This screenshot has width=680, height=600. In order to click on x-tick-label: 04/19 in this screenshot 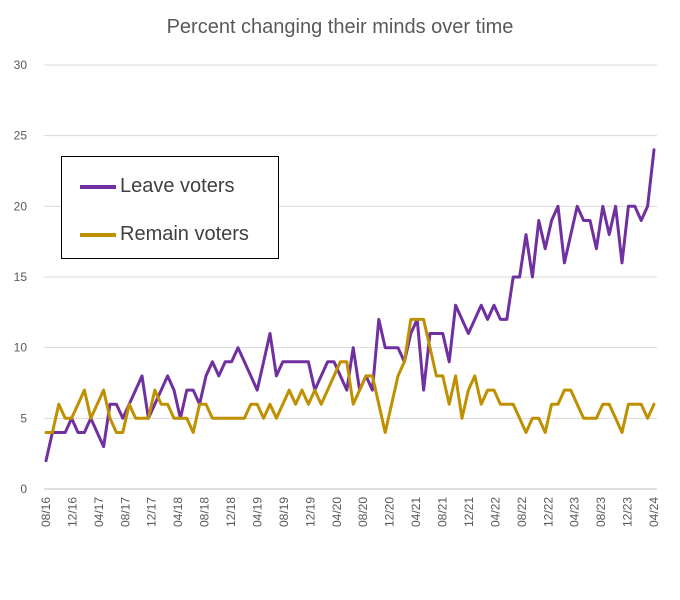, I will do `click(257, 512)`.